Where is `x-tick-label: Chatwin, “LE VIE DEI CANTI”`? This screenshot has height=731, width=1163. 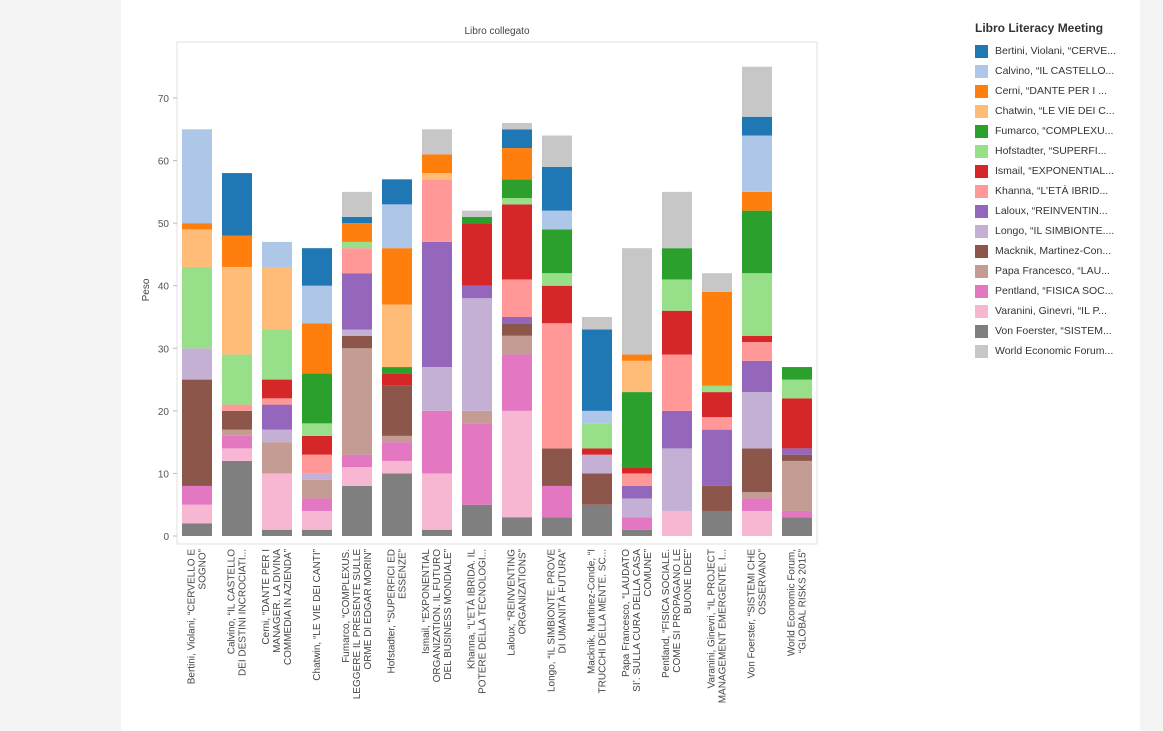
x-tick-label: Chatwin, “LE VIE DEI CANTI” is located at coordinates (317, 615).